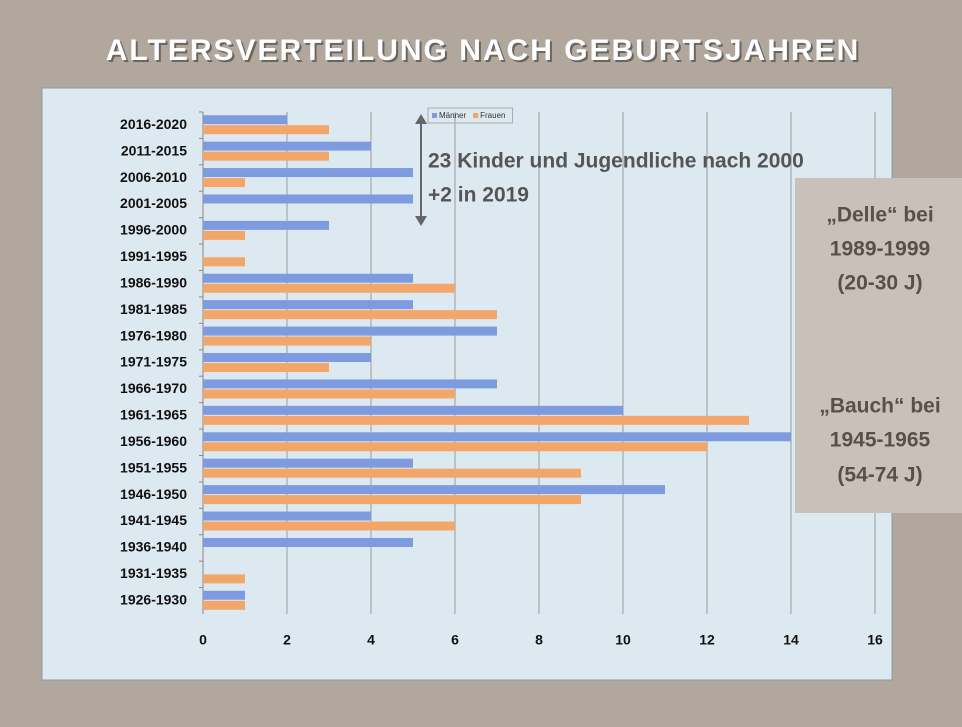  I want to click on y-tick-label: 1936-1940, so click(153, 547).